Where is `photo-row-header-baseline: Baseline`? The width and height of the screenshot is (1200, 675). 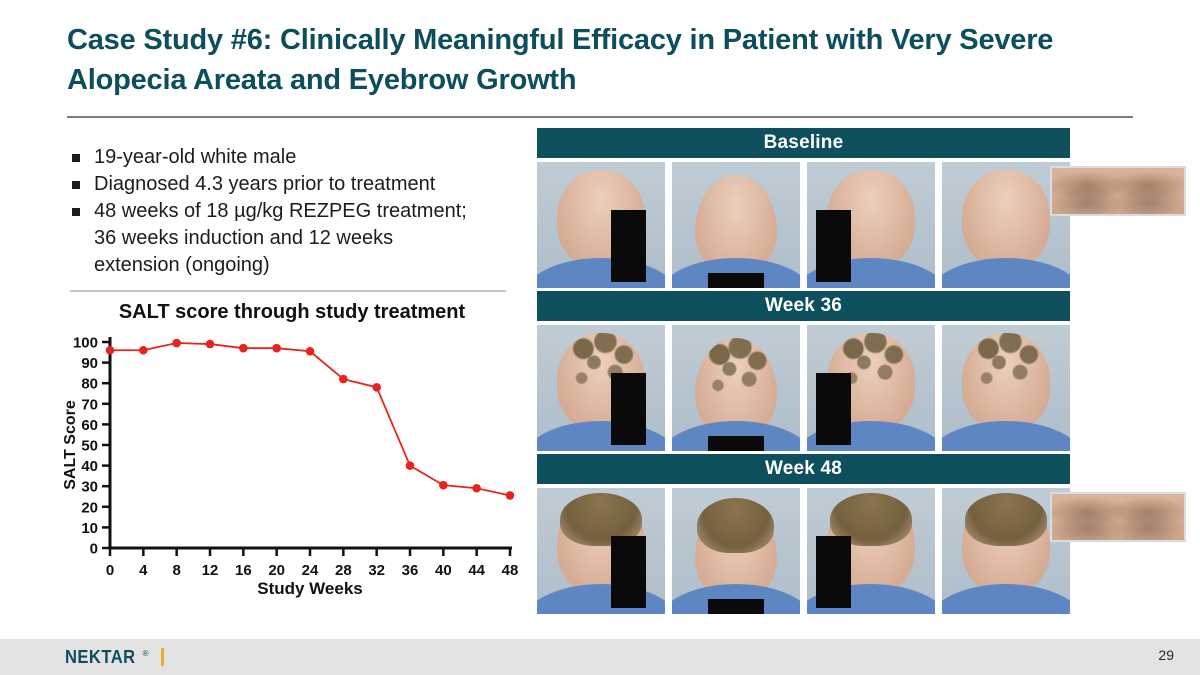 photo-row-header-baseline: Baseline is located at coordinates (803, 143).